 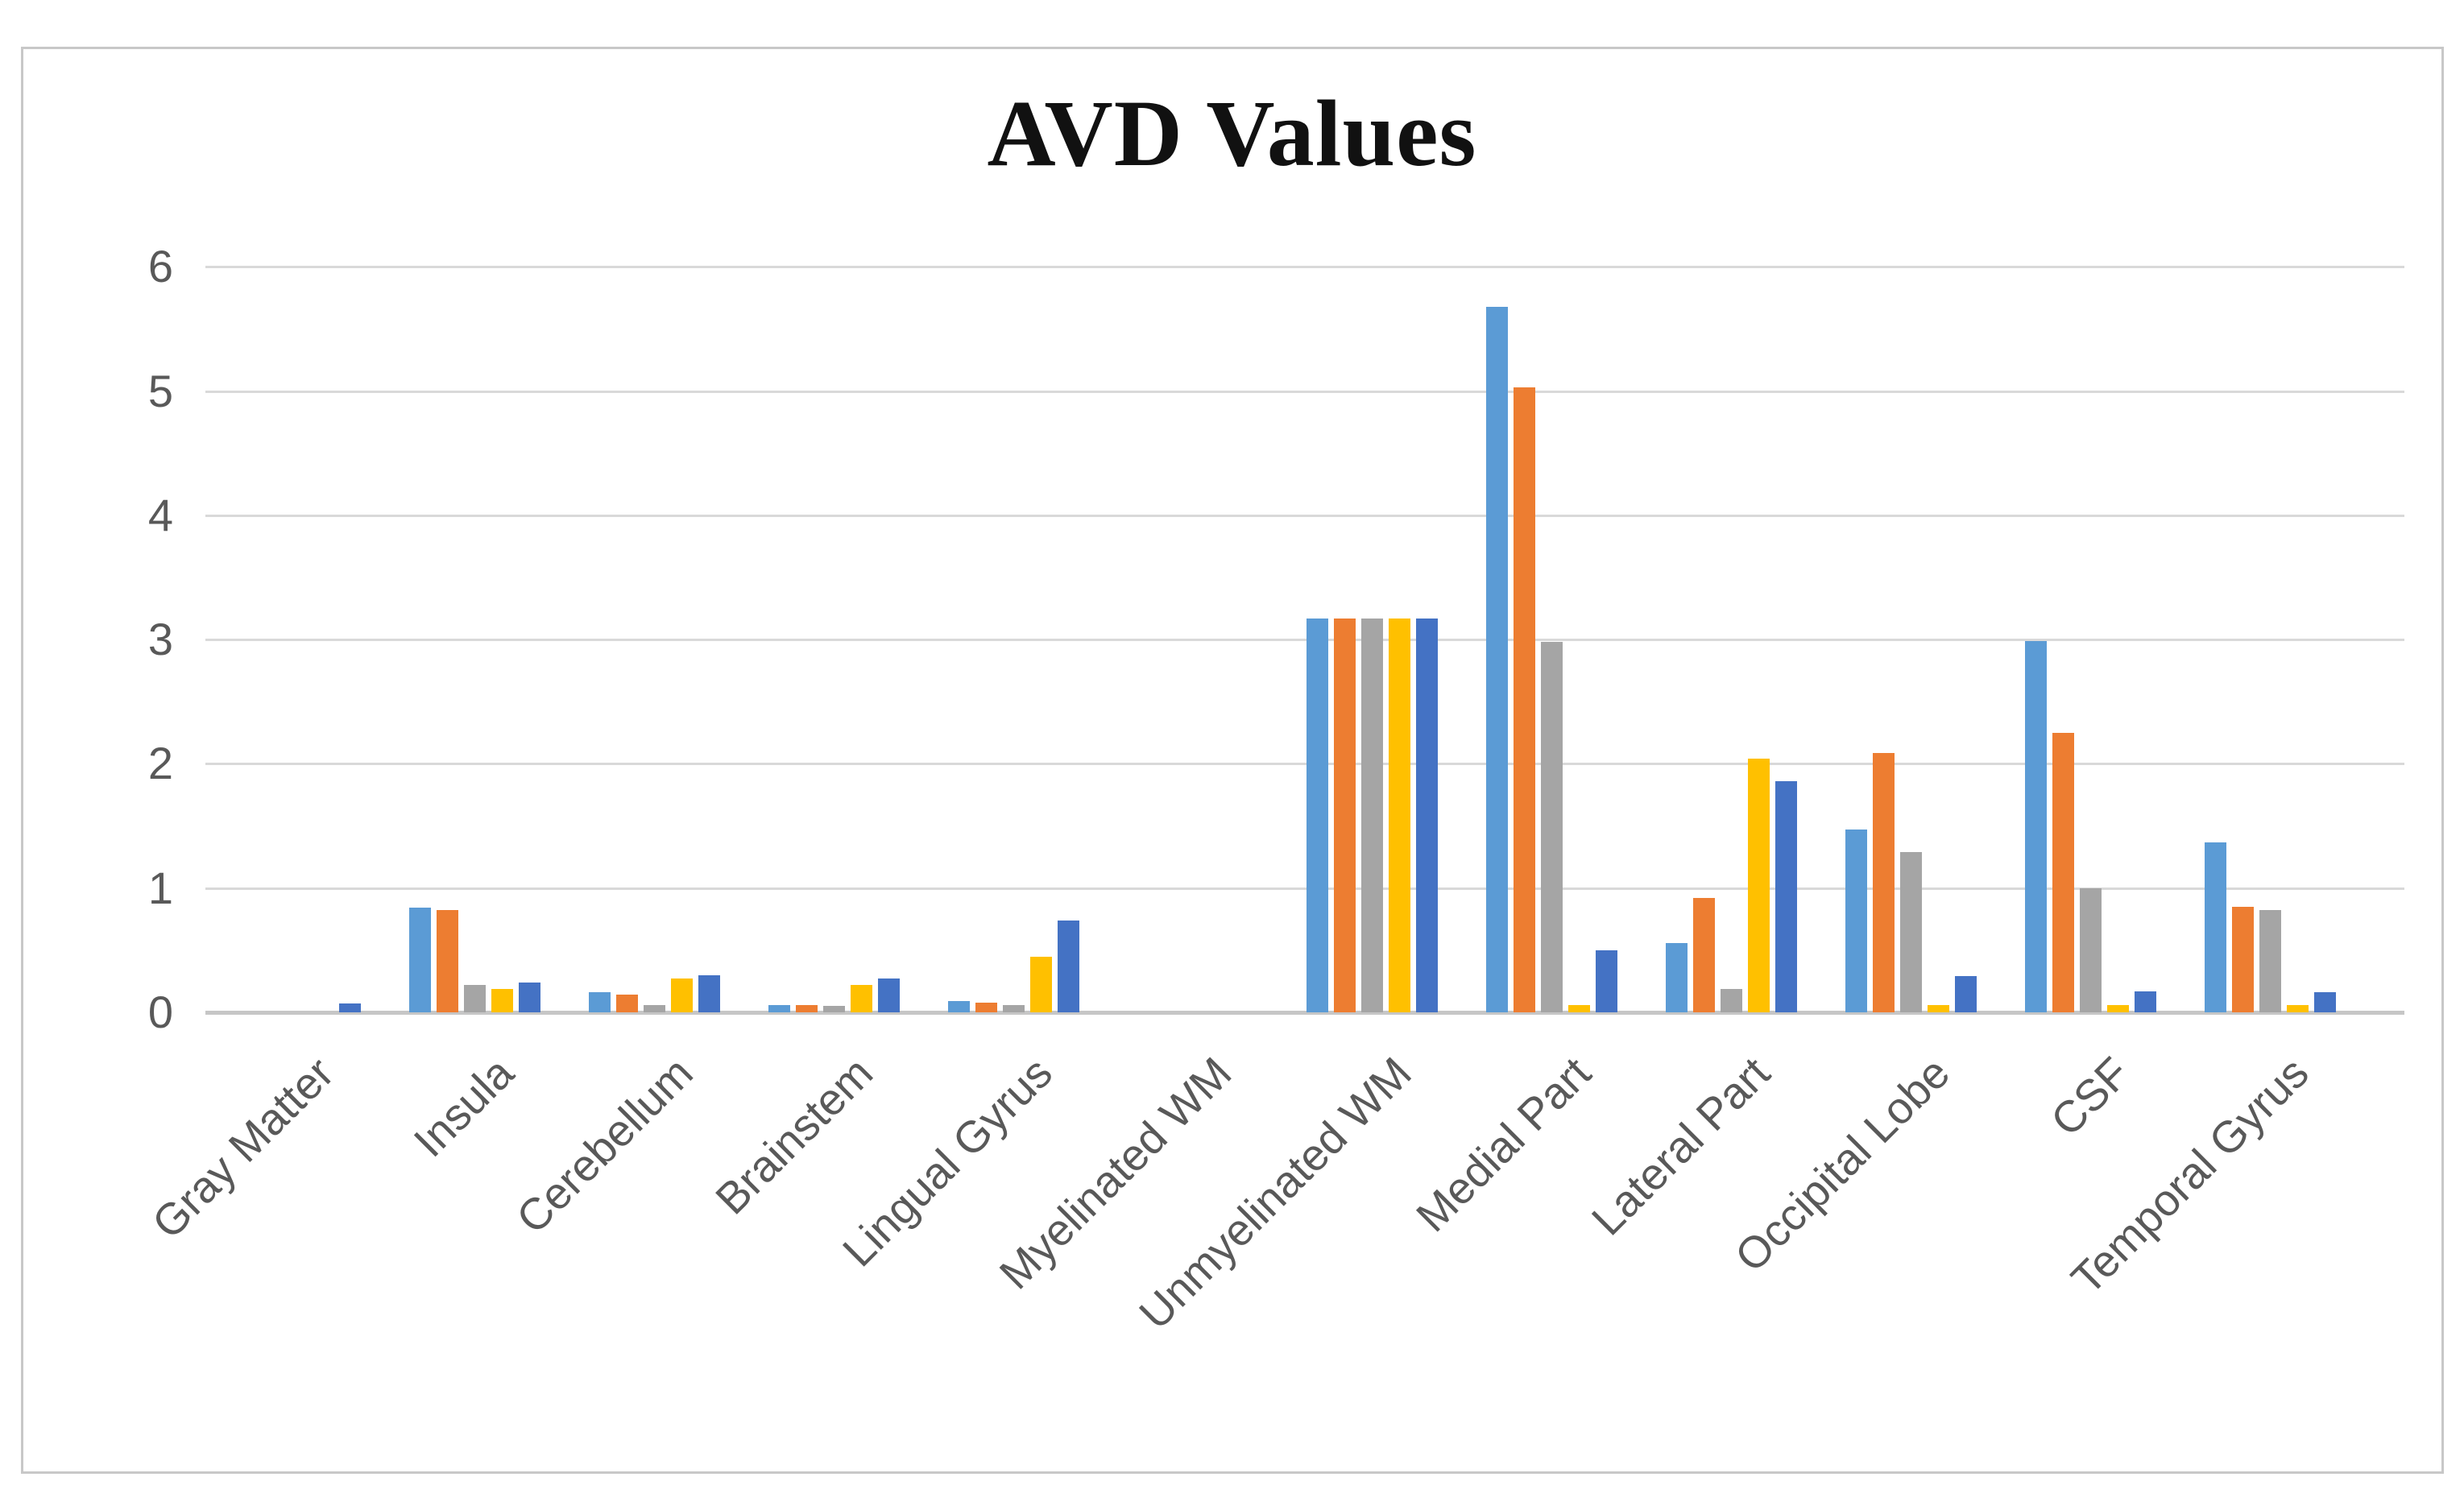 I want to click on y-axis-tick-label: 3, so click(x=160, y=639).